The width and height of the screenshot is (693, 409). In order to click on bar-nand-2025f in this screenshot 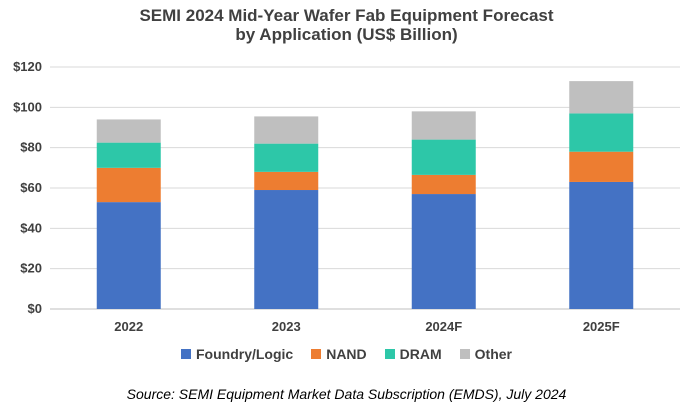, I will do `click(601, 166)`.